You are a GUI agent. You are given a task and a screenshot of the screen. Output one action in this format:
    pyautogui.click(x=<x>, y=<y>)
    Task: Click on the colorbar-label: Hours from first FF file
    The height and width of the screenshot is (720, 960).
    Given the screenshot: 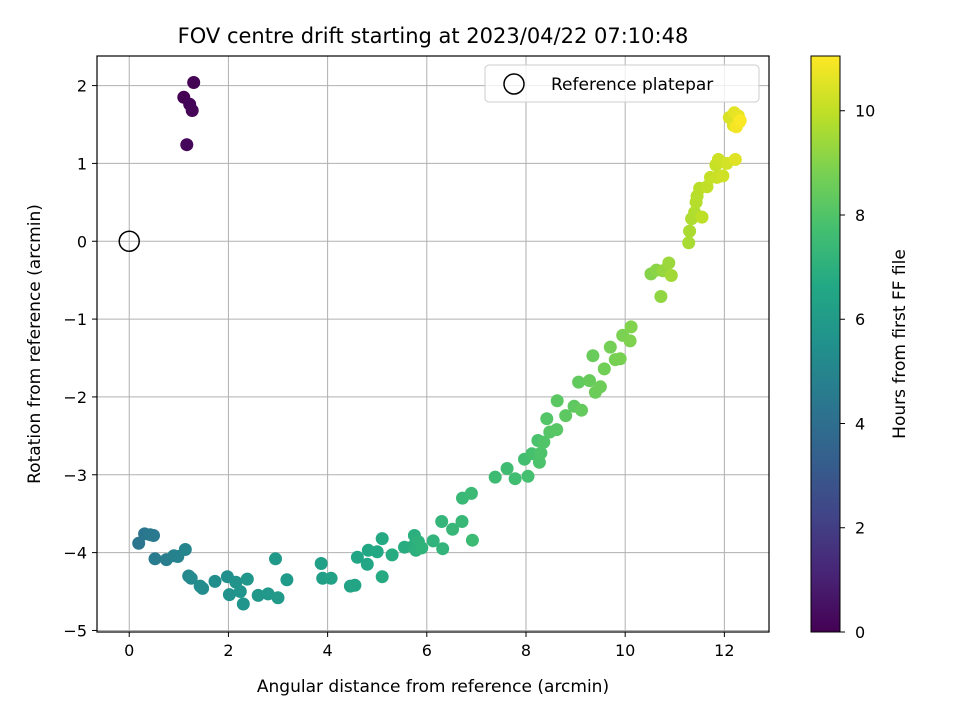 What is the action you would take?
    pyautogui.click(x=900, y=344)
    